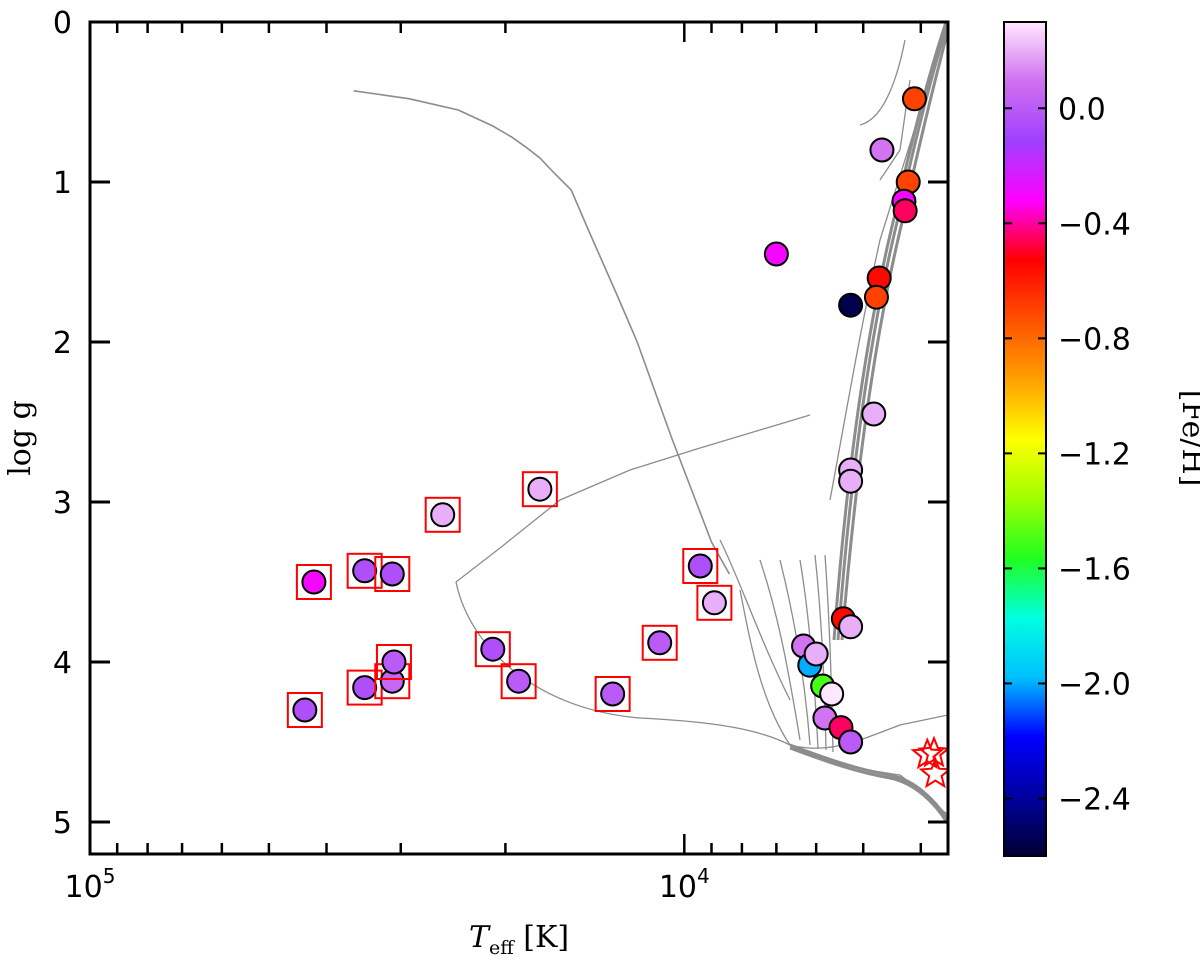 This screenshot has width=1200, height=961. What do you see at coordinates (1094, 339) in the screenshot?
I see `colorbar-tick-label: −0.8` at bounding box center [1094, 339].